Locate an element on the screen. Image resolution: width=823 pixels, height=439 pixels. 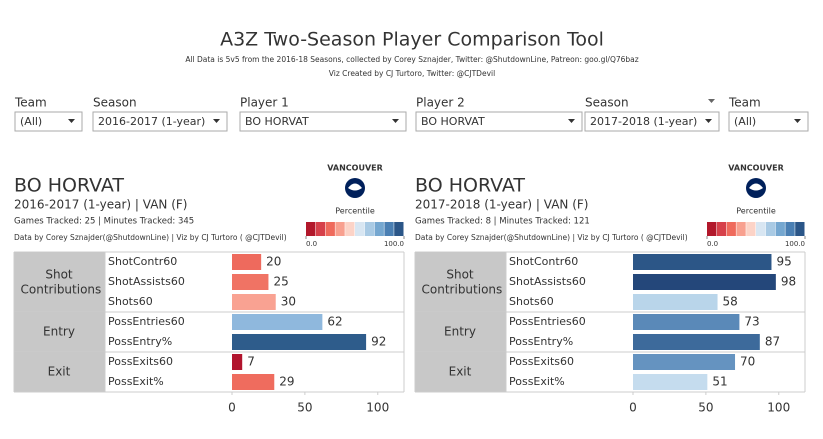
stats-line: Games Tracked: 8 | Minutes Tracked: 121 is located at coordinates (502, 222).